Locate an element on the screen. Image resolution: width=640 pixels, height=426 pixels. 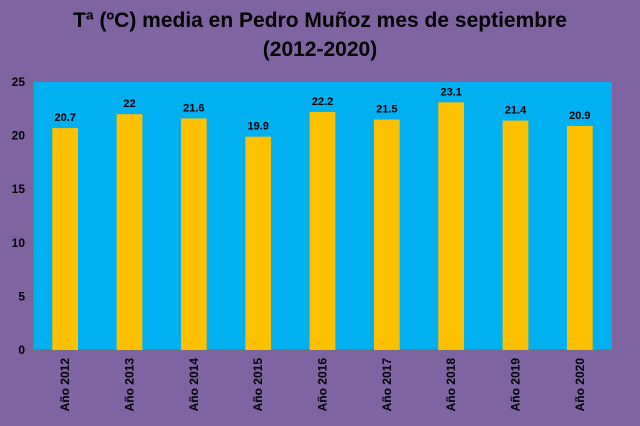
y-tick-label: 15 is located at coordinates (19, 189).